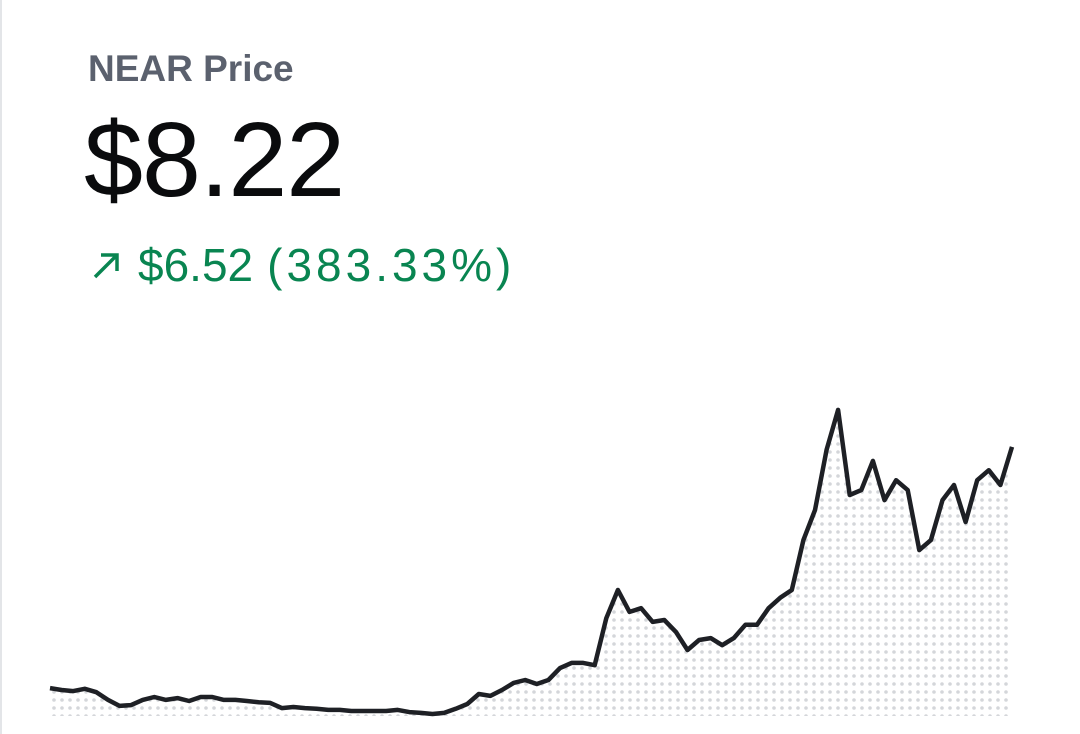  I want to click on up-arrow-icon, so click(106, 266).